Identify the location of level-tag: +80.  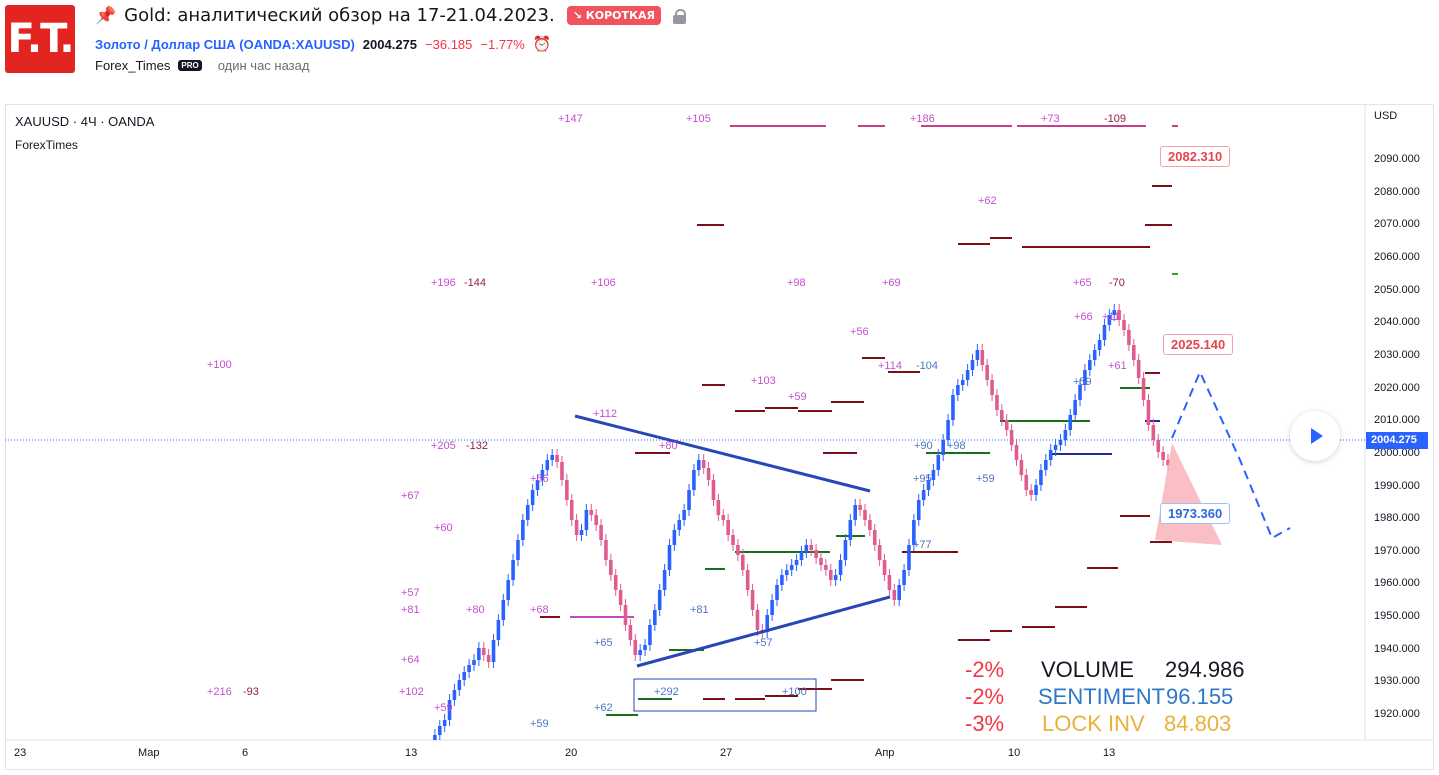
(668, 446).